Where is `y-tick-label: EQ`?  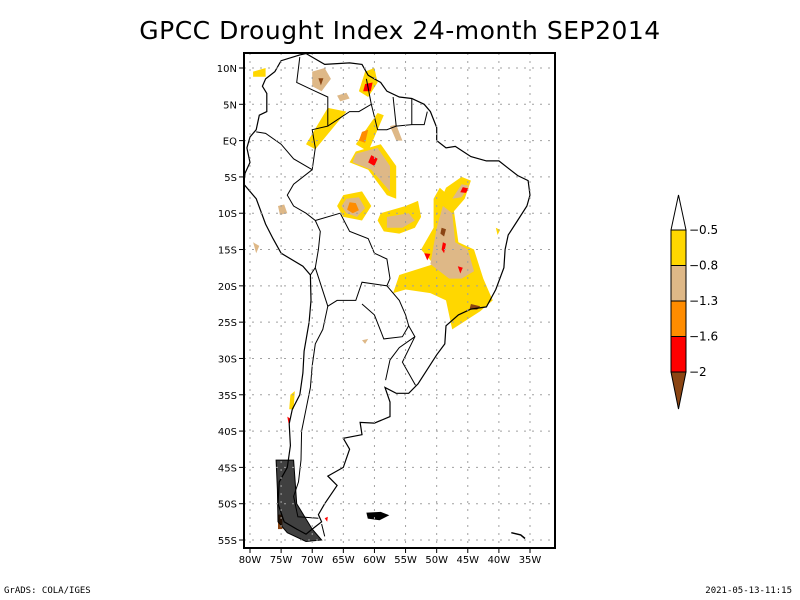
y-tick-label: EQ is located at coordinates (230, 142).